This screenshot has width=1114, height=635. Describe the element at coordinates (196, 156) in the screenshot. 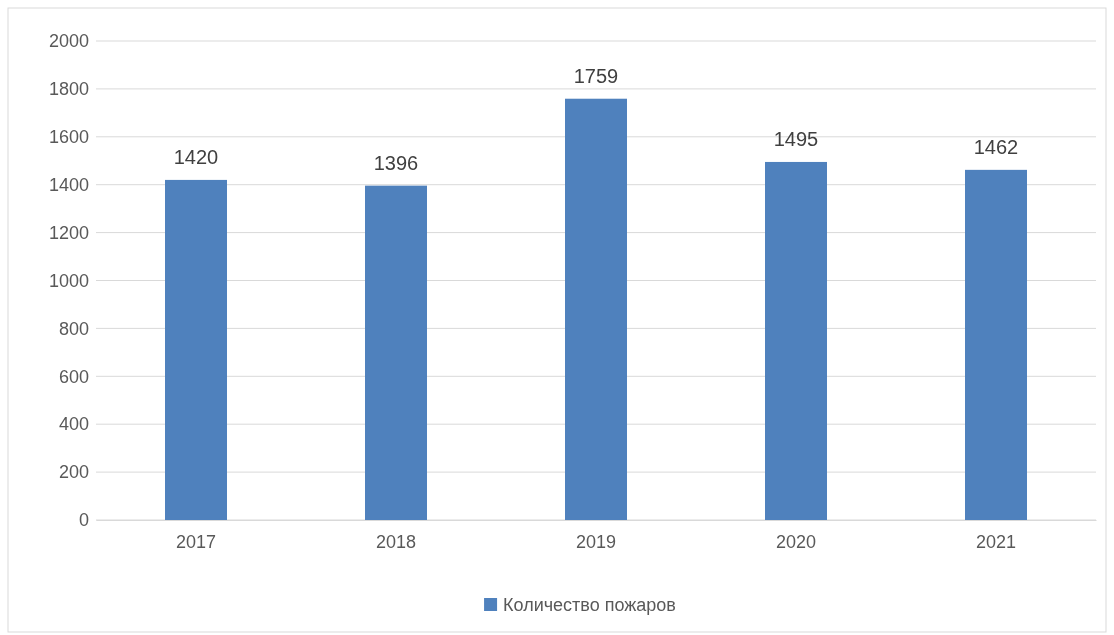

I see `data-label: 1420` at that location.